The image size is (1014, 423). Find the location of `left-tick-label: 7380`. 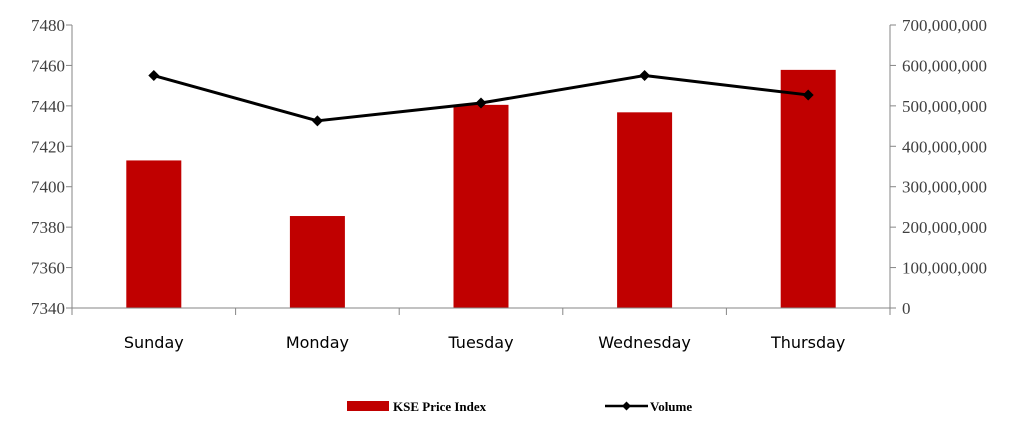

left-tick-label: 7380 is located at coordinates (48, 227).